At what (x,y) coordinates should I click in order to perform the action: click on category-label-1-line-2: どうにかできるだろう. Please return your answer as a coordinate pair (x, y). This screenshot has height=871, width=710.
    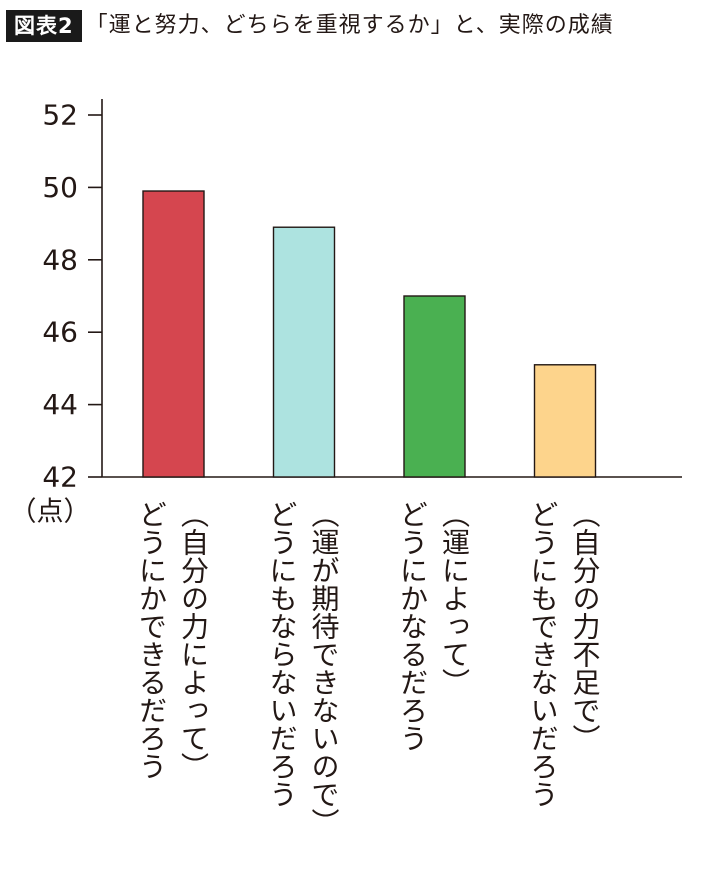
    Looking at the image, I should click on (151, 640).